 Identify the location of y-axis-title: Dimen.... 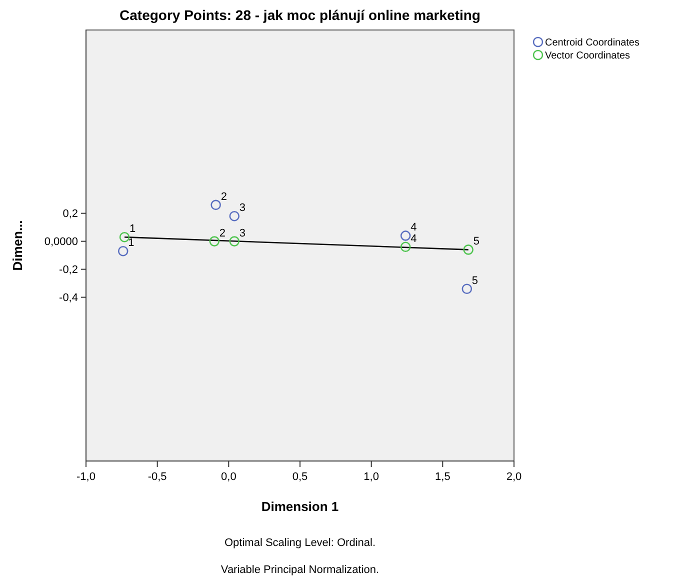
(17, 245).